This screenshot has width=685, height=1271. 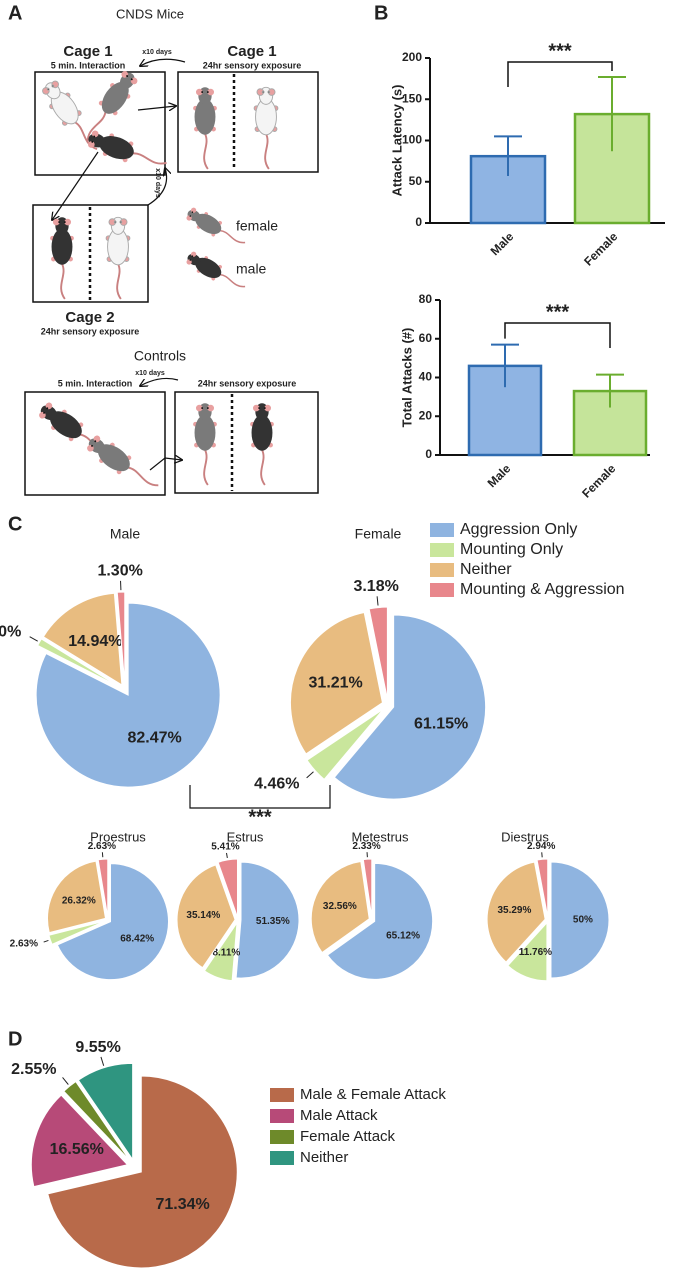 I want to click on value-label: 5.41%, so click(x=225, y=847).